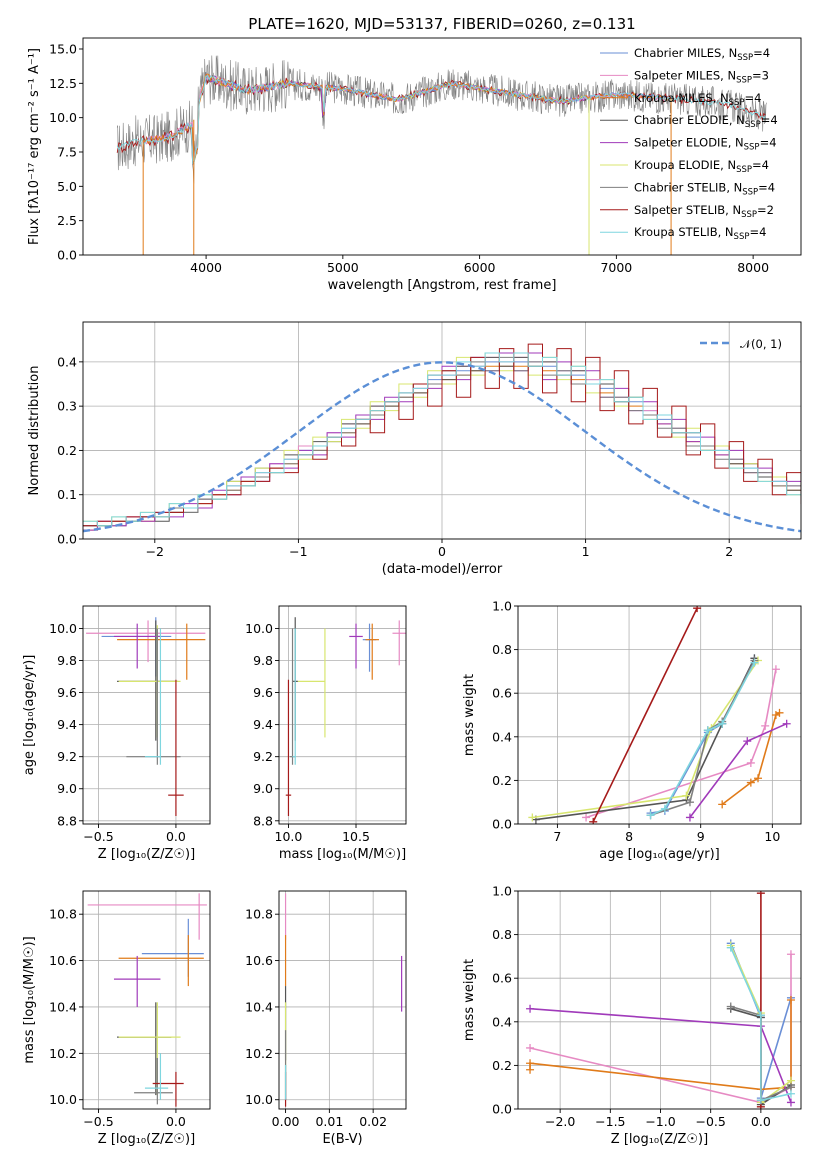 This screenshot has width=819, height=1170. What do you see at coordinates (259, 960) in the screenshot?
I see `y-tick-label: 10.6` at bounding box center [259, 960].